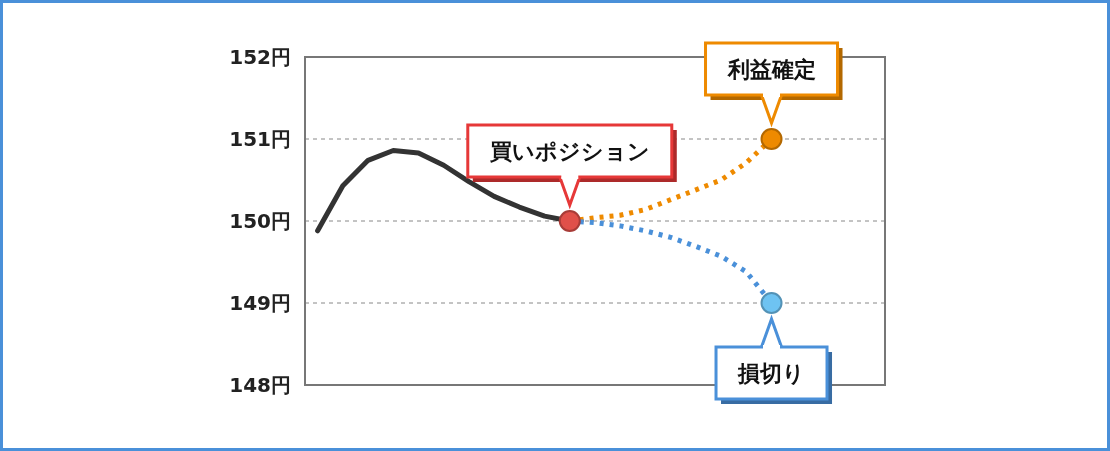 This screenshot has width=1110, height=451. Describe the element at coordinates (260, 57) in the screenshot. I see `y-tick-label: 152円` at that location.